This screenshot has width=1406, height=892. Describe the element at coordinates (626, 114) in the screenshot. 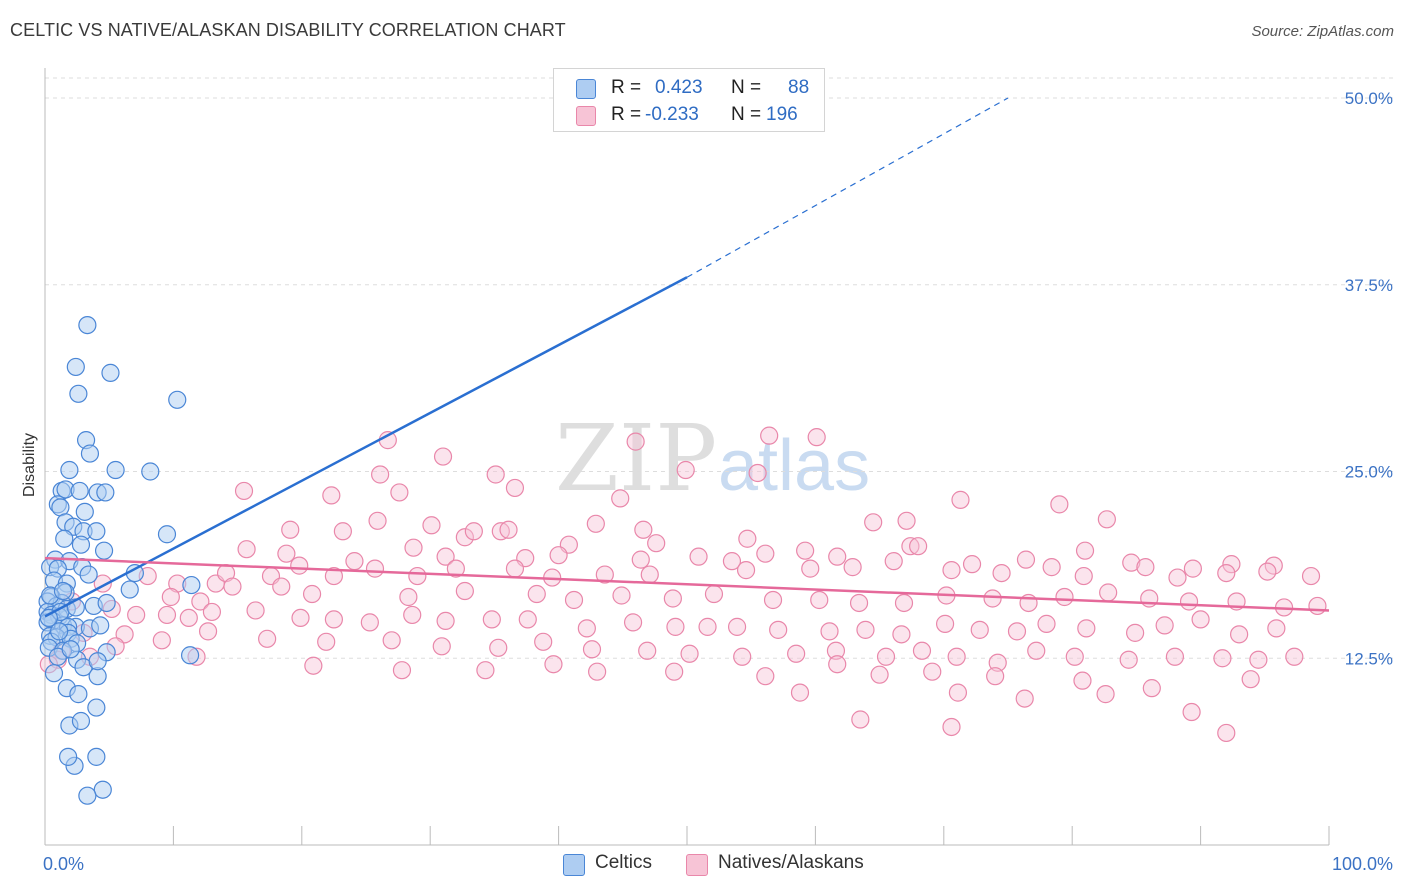

I see `legend-r-label: R =` at that location.